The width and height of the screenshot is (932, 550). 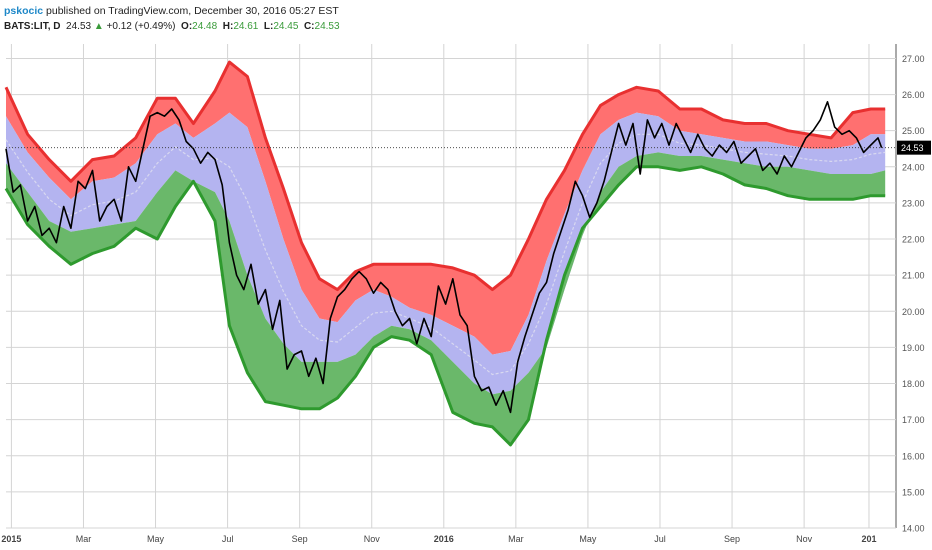 I want to click on y-tick-label: 19.00, so click(x=913, y=348).